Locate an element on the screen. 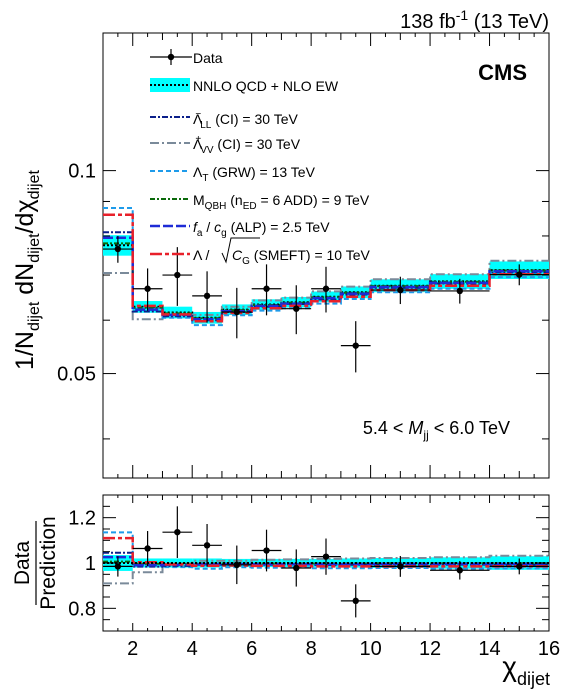 The image size is (580, 694). ratio-y-tick-label: 1.2 is located at coordinates (82, 519).